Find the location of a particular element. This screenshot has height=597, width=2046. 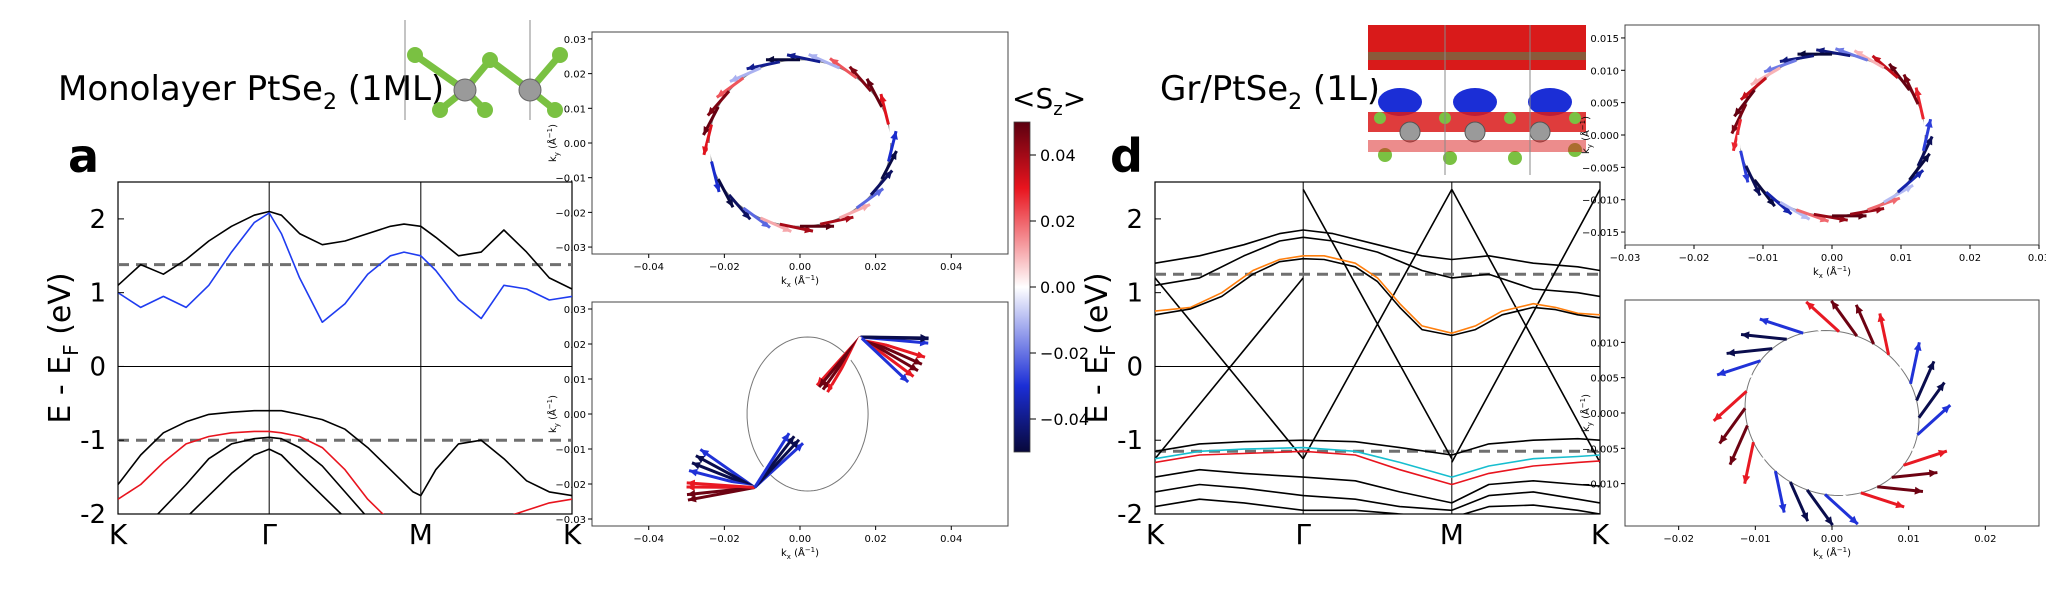

y-tick-label: 0.005 is located at coordinates (1604, 104).